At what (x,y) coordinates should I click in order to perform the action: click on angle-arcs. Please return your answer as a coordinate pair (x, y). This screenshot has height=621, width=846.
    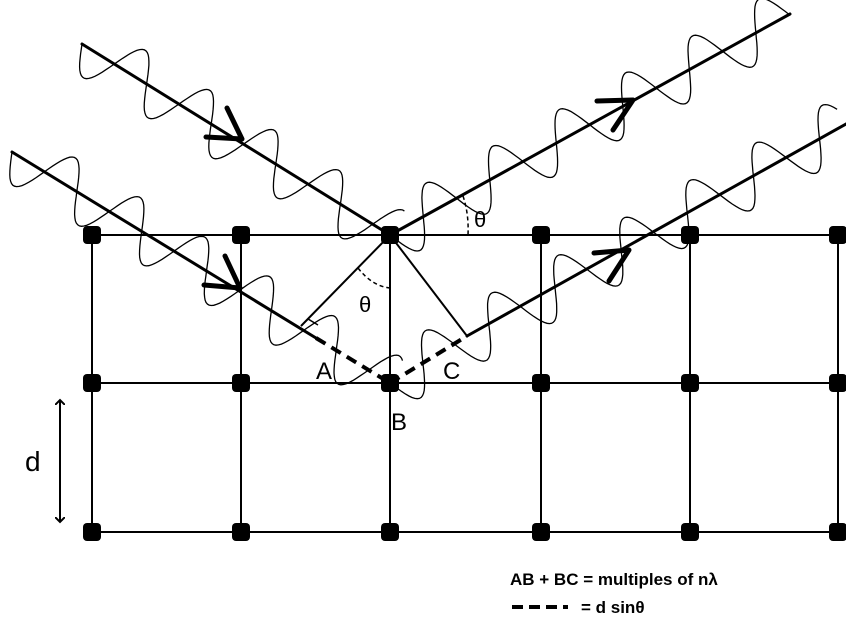
    Looking at the image, I should click on (413, 242).